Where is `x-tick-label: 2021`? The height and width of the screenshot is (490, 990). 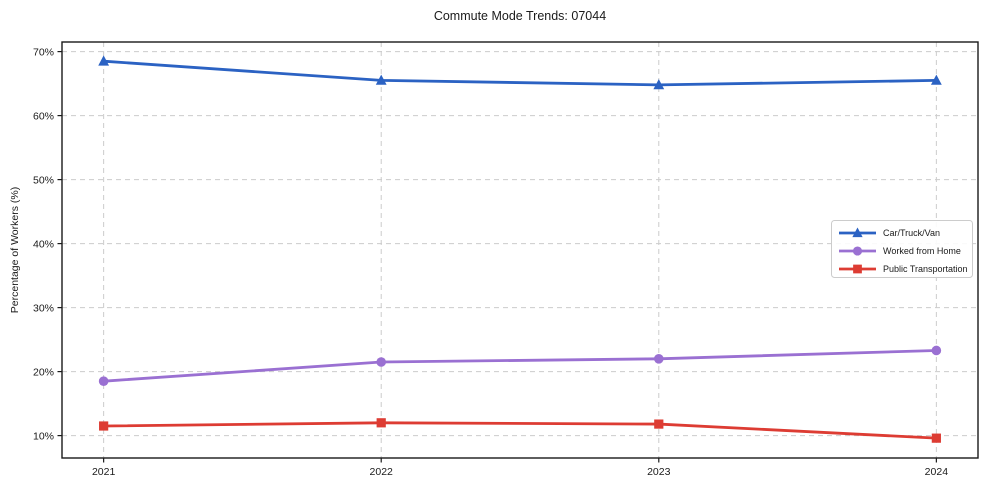 x-tick-label: 2021 is located at coordinates (104, 472).